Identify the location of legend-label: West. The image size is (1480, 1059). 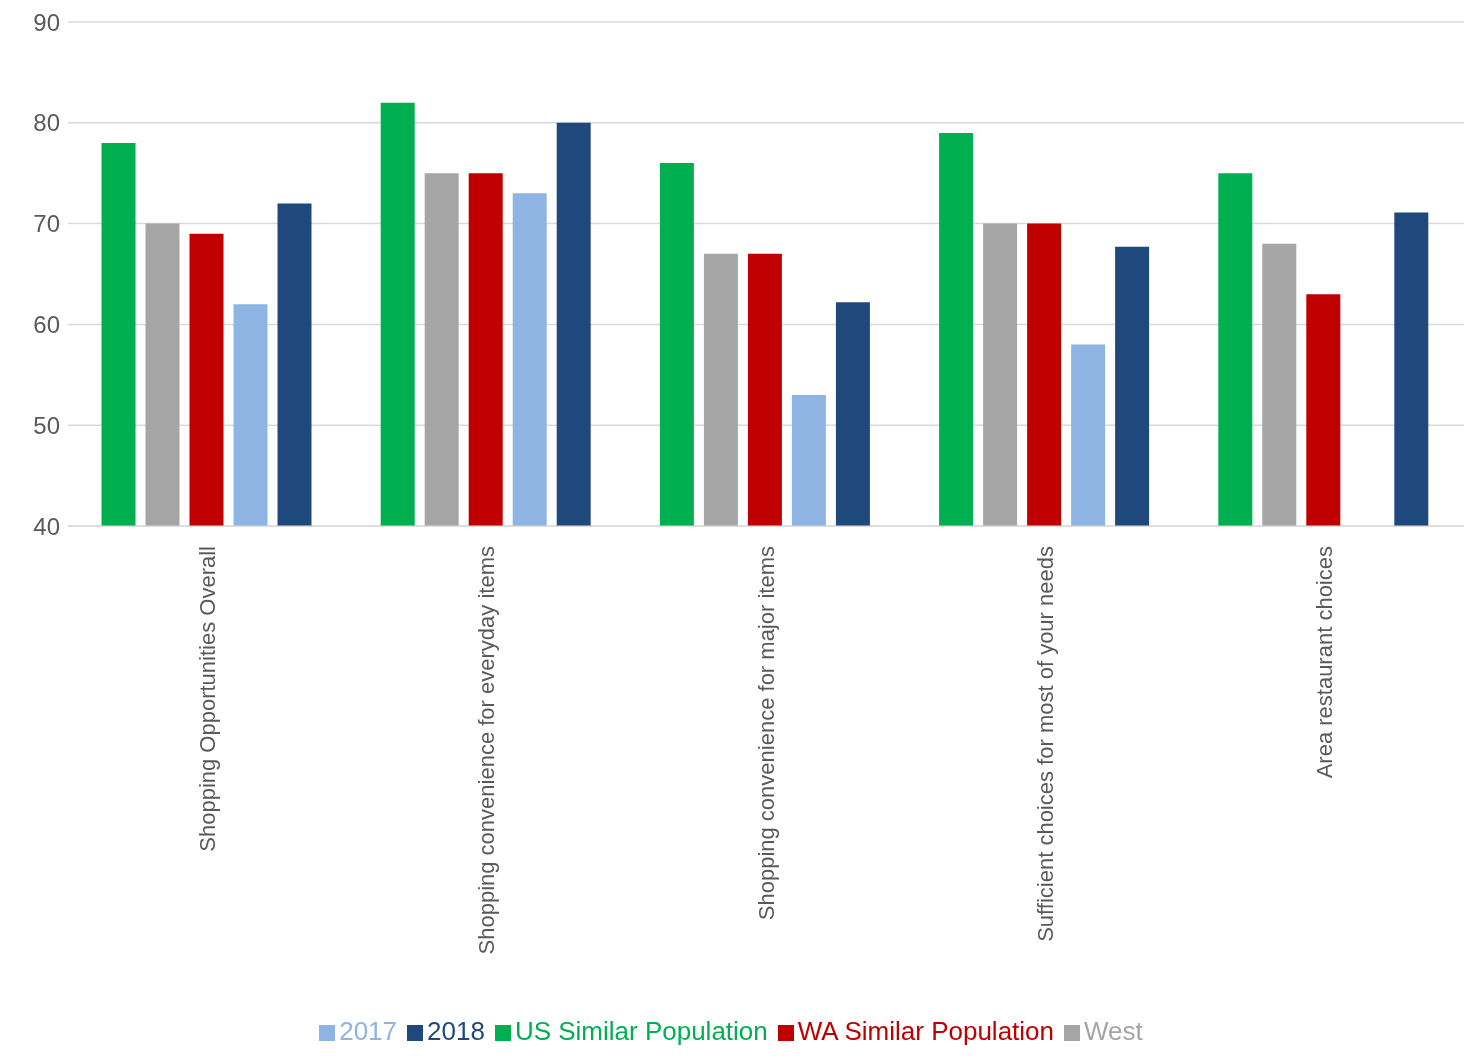
(1113, 1031).